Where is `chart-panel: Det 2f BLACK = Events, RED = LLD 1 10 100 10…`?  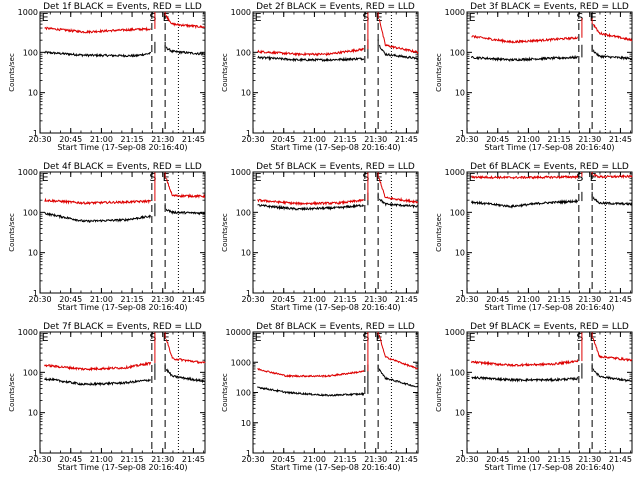
chart-panel: Det 2f BLACK = Events, RED = LLD 1 10 100 10… is located at coordinates (320, 77).